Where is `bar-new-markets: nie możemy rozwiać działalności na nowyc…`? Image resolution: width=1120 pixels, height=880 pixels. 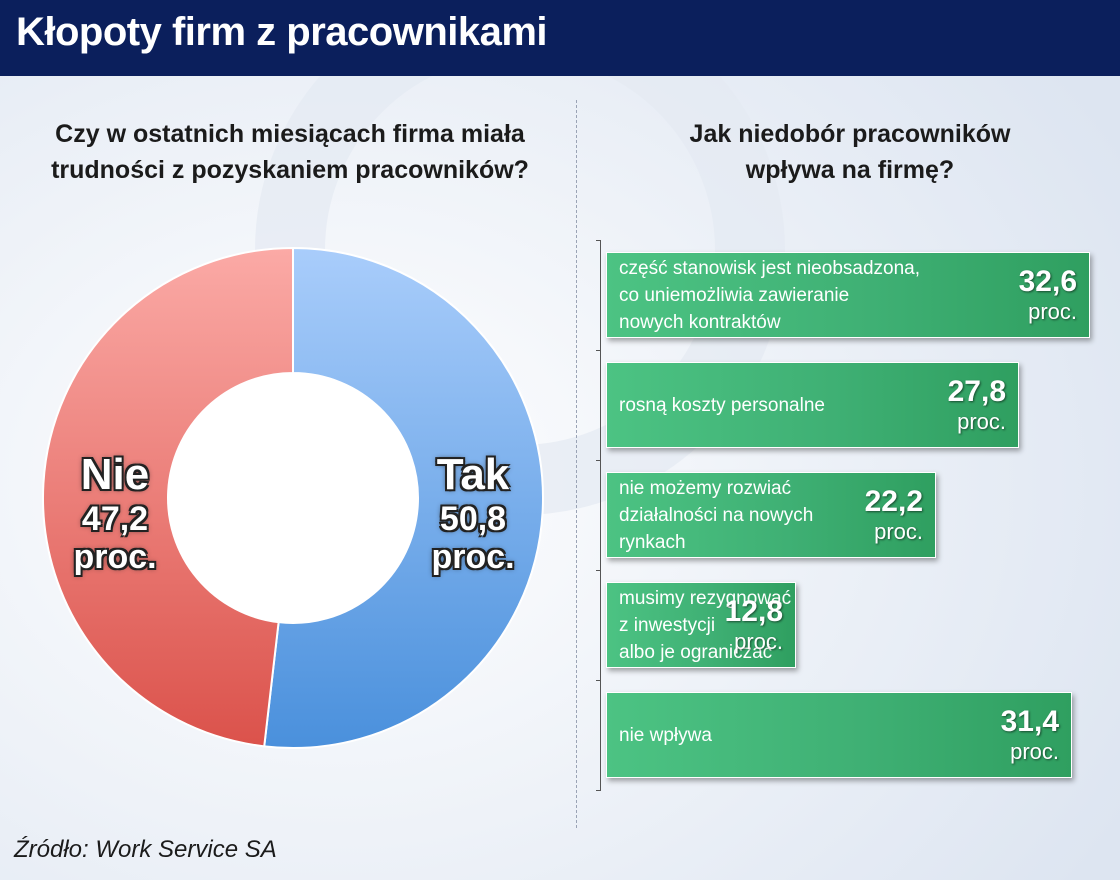
bar-new-markets: nie możemy rozwiać działalności na nowyc… is located at coordinates (771, 515).